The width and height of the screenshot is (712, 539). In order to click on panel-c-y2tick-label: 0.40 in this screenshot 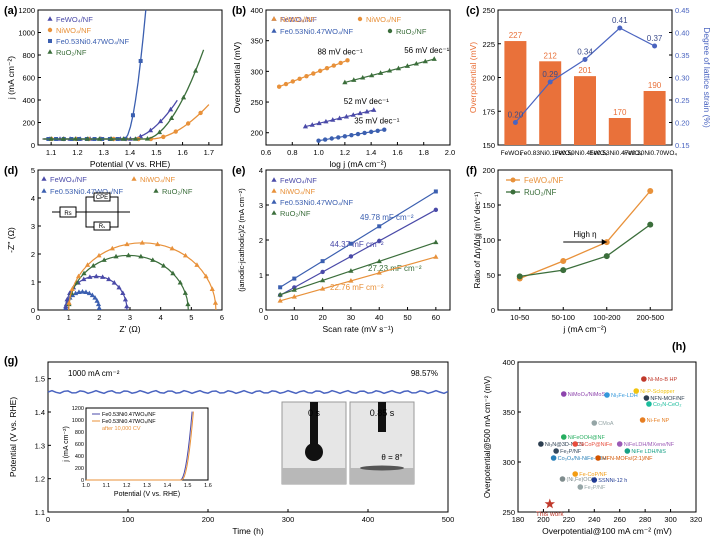, I will do `click(682, 33)`.